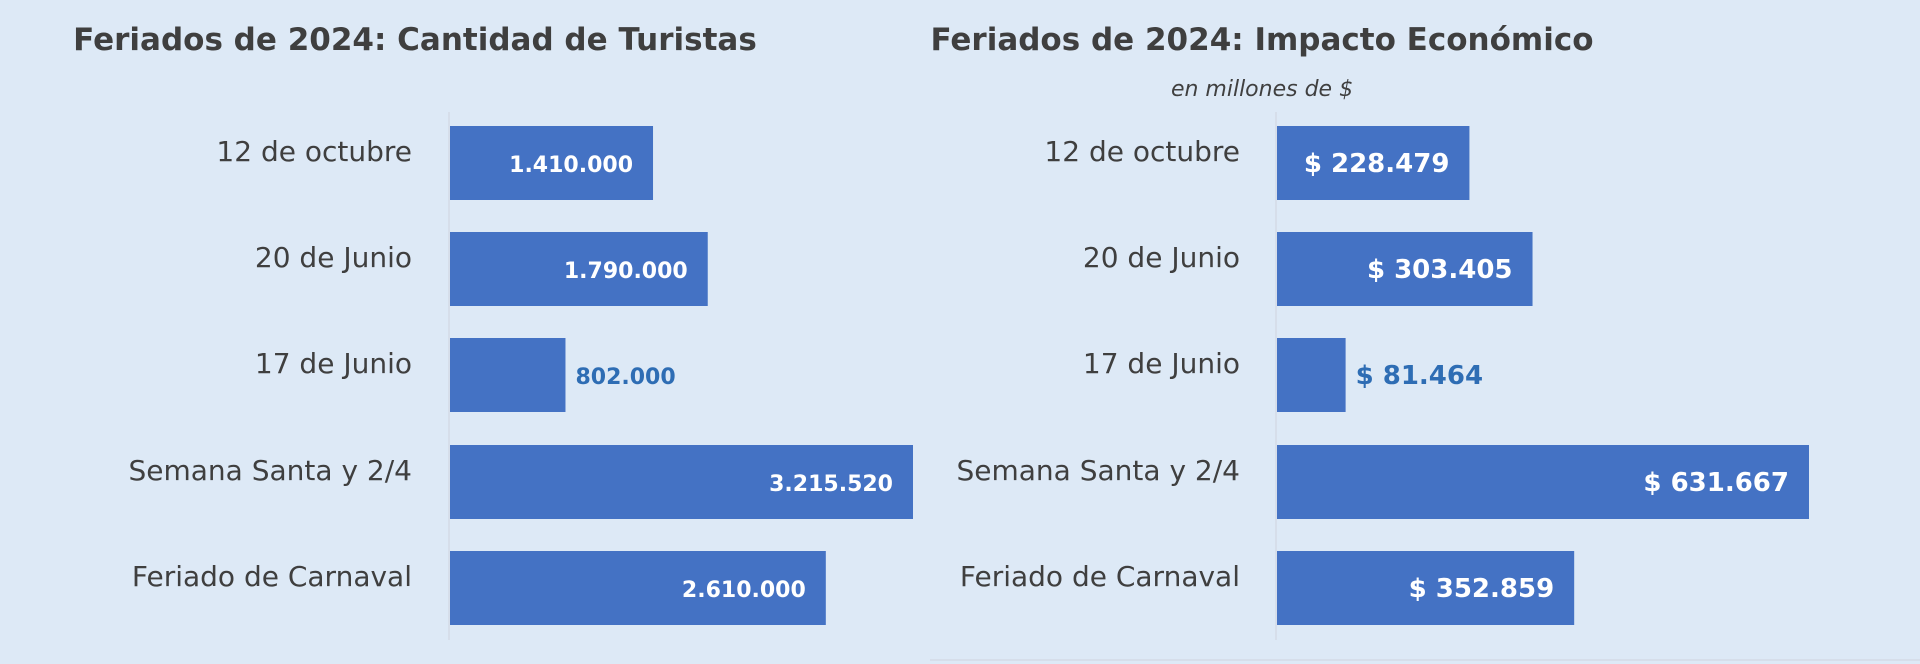  What do you see at coordinates (1262, 89) in the screenshot?
I see `chart-subtitle: en millones de $` at bounding box center [1262, 89].